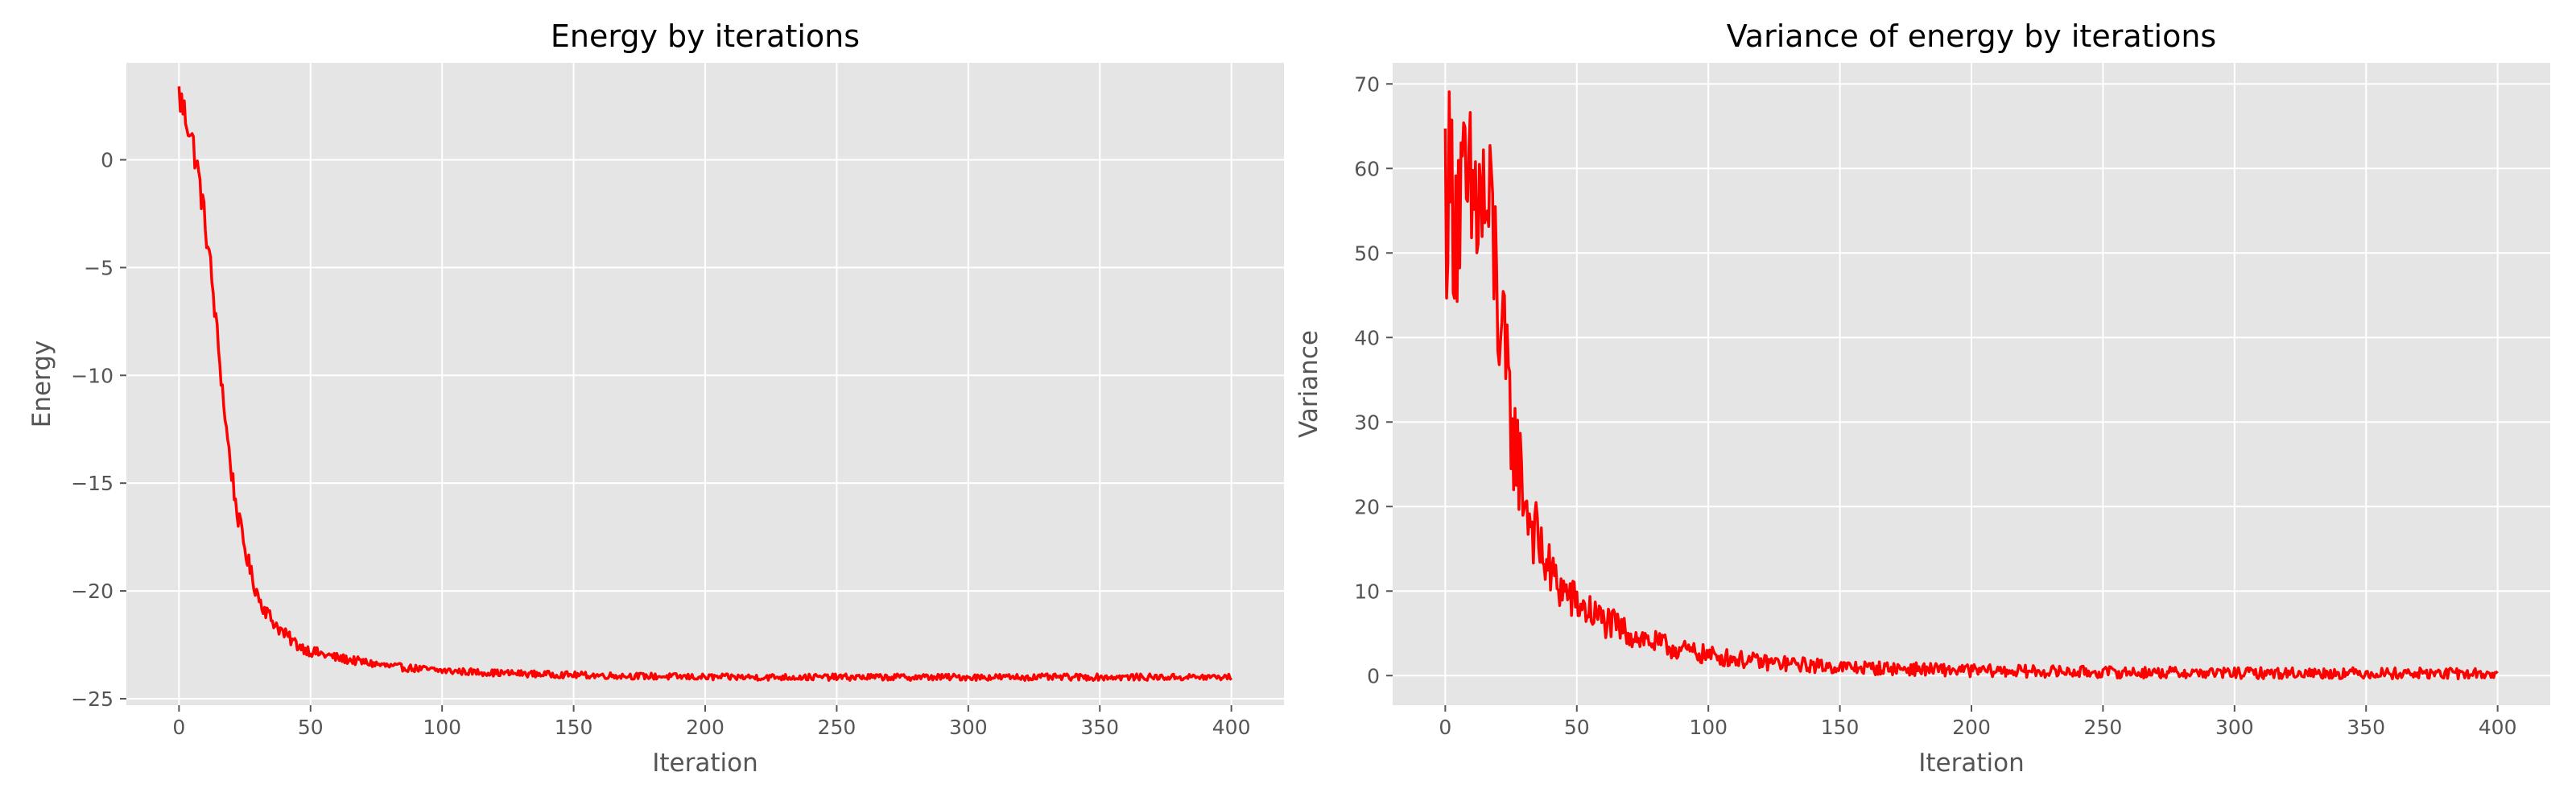  What do you see at coordinates (1367, 337) in the screenshot?
I see `y-tick-label: 40` at bounding box center [1367, 337].